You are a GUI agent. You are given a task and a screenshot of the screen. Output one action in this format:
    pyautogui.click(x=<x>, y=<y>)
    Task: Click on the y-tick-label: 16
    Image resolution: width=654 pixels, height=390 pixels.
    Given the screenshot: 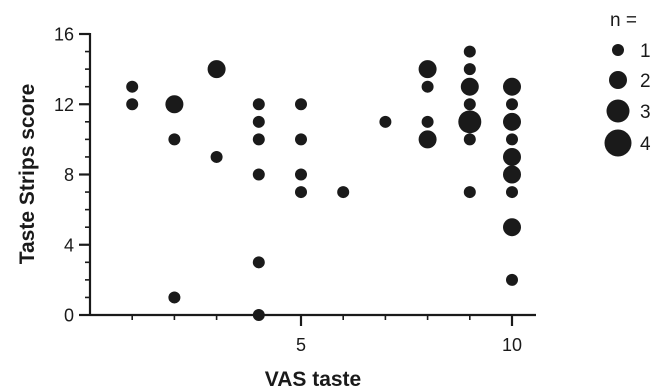 What is the action you would take?
    pyautogui.click(x=64, y=35)
    